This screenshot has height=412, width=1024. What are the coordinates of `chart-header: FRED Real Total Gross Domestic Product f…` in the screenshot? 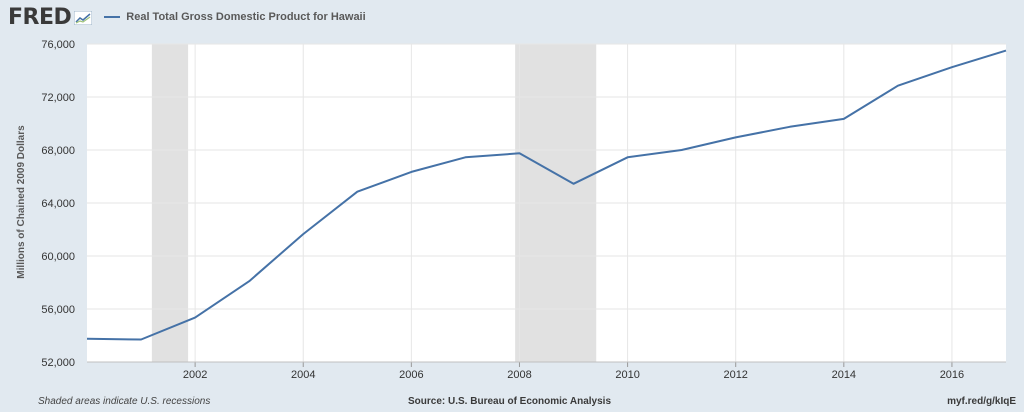 It's located at (187, 17).